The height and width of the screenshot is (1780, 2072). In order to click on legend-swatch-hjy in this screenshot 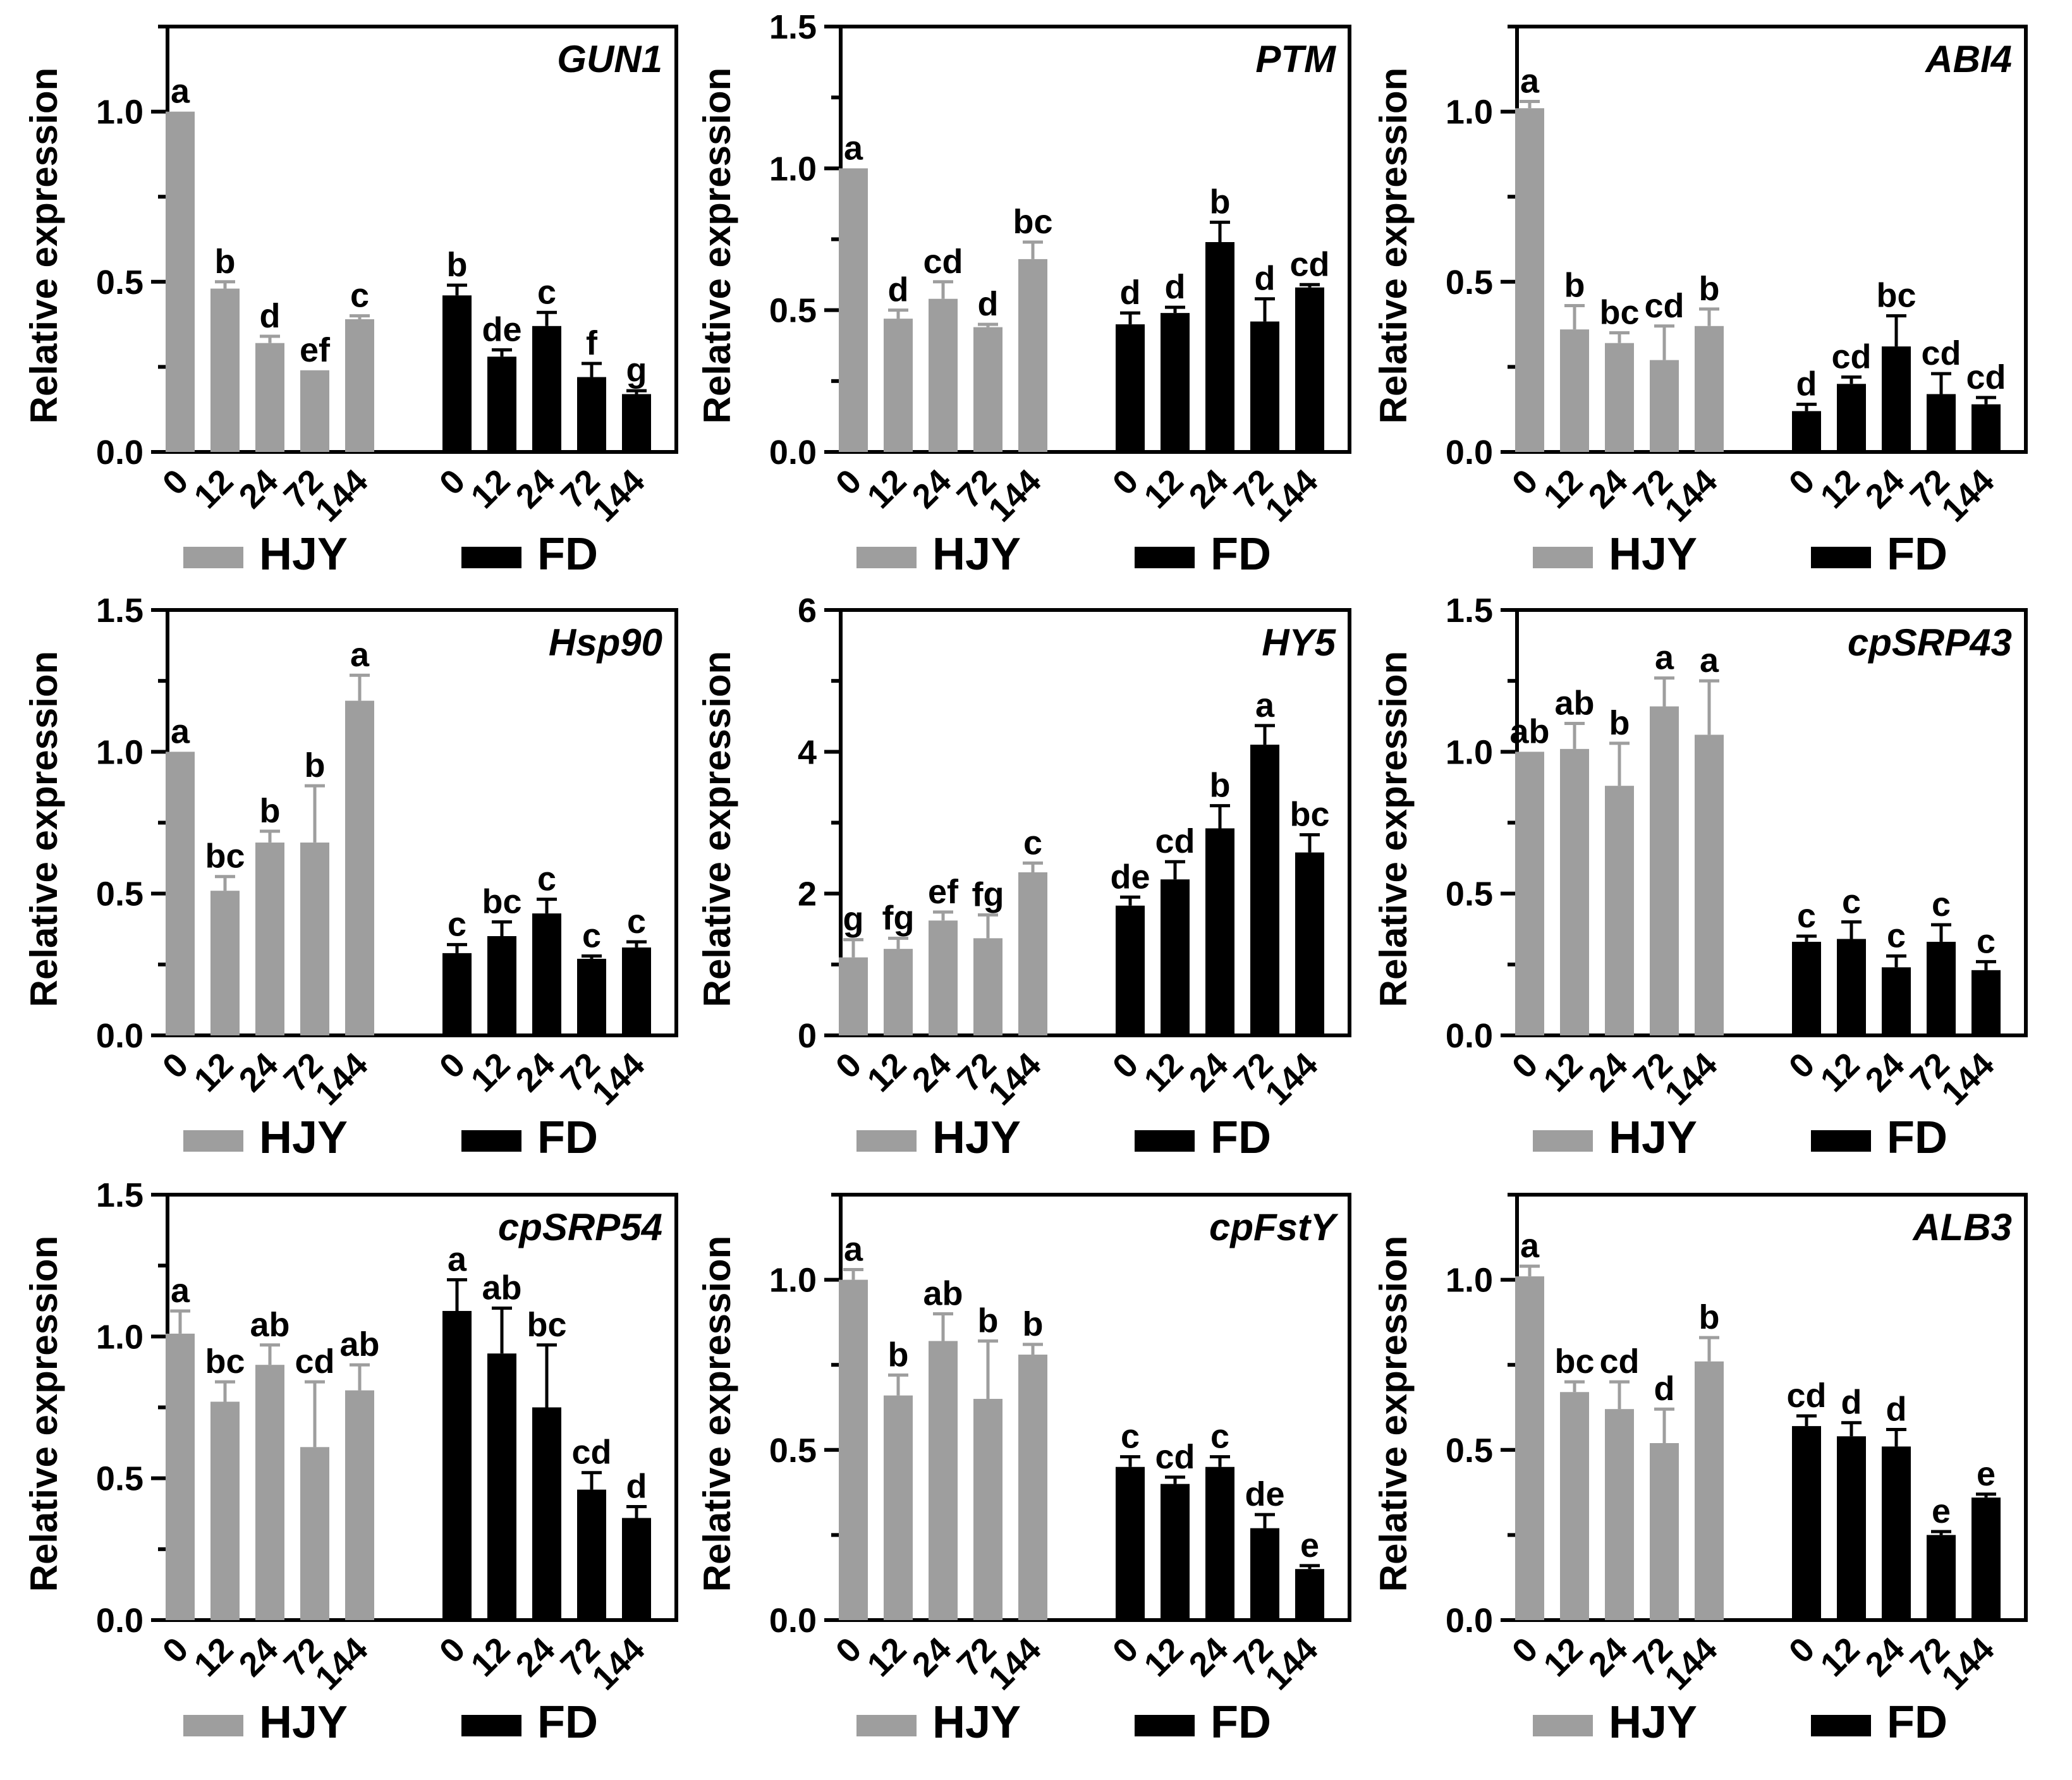, I will do `click(886, 557)`.